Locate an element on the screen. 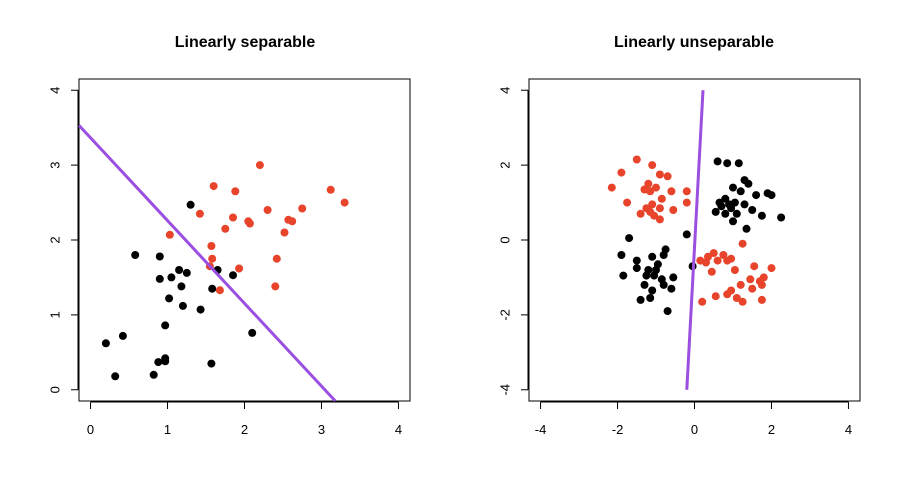 The height and width of the screenshot is (500, 900). plot-area is located at coordinates (696, 240).